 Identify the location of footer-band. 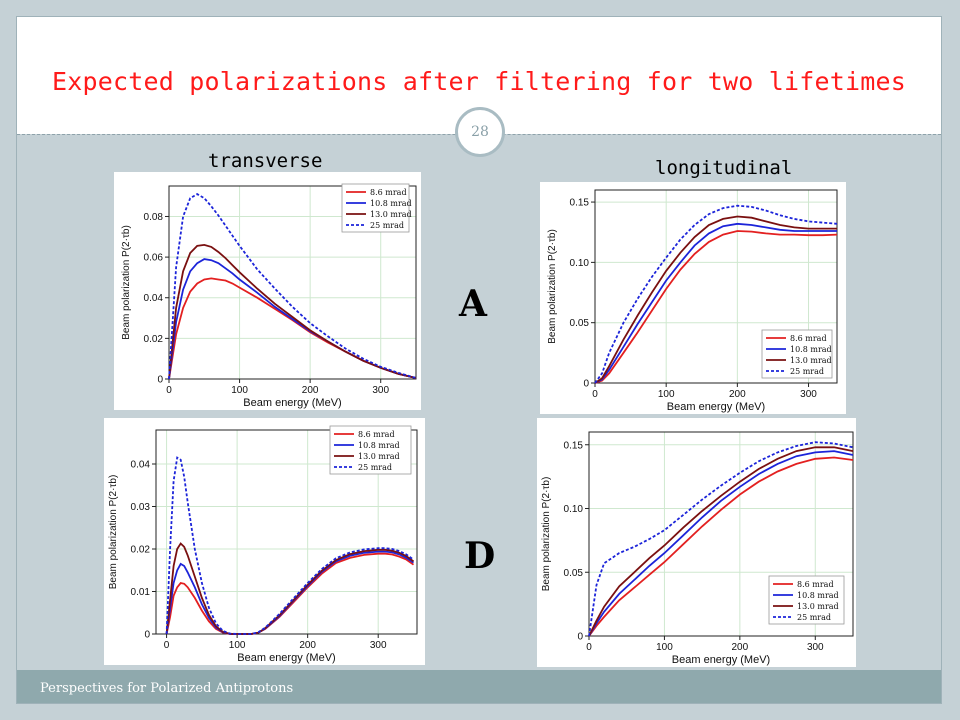
(479, 686).